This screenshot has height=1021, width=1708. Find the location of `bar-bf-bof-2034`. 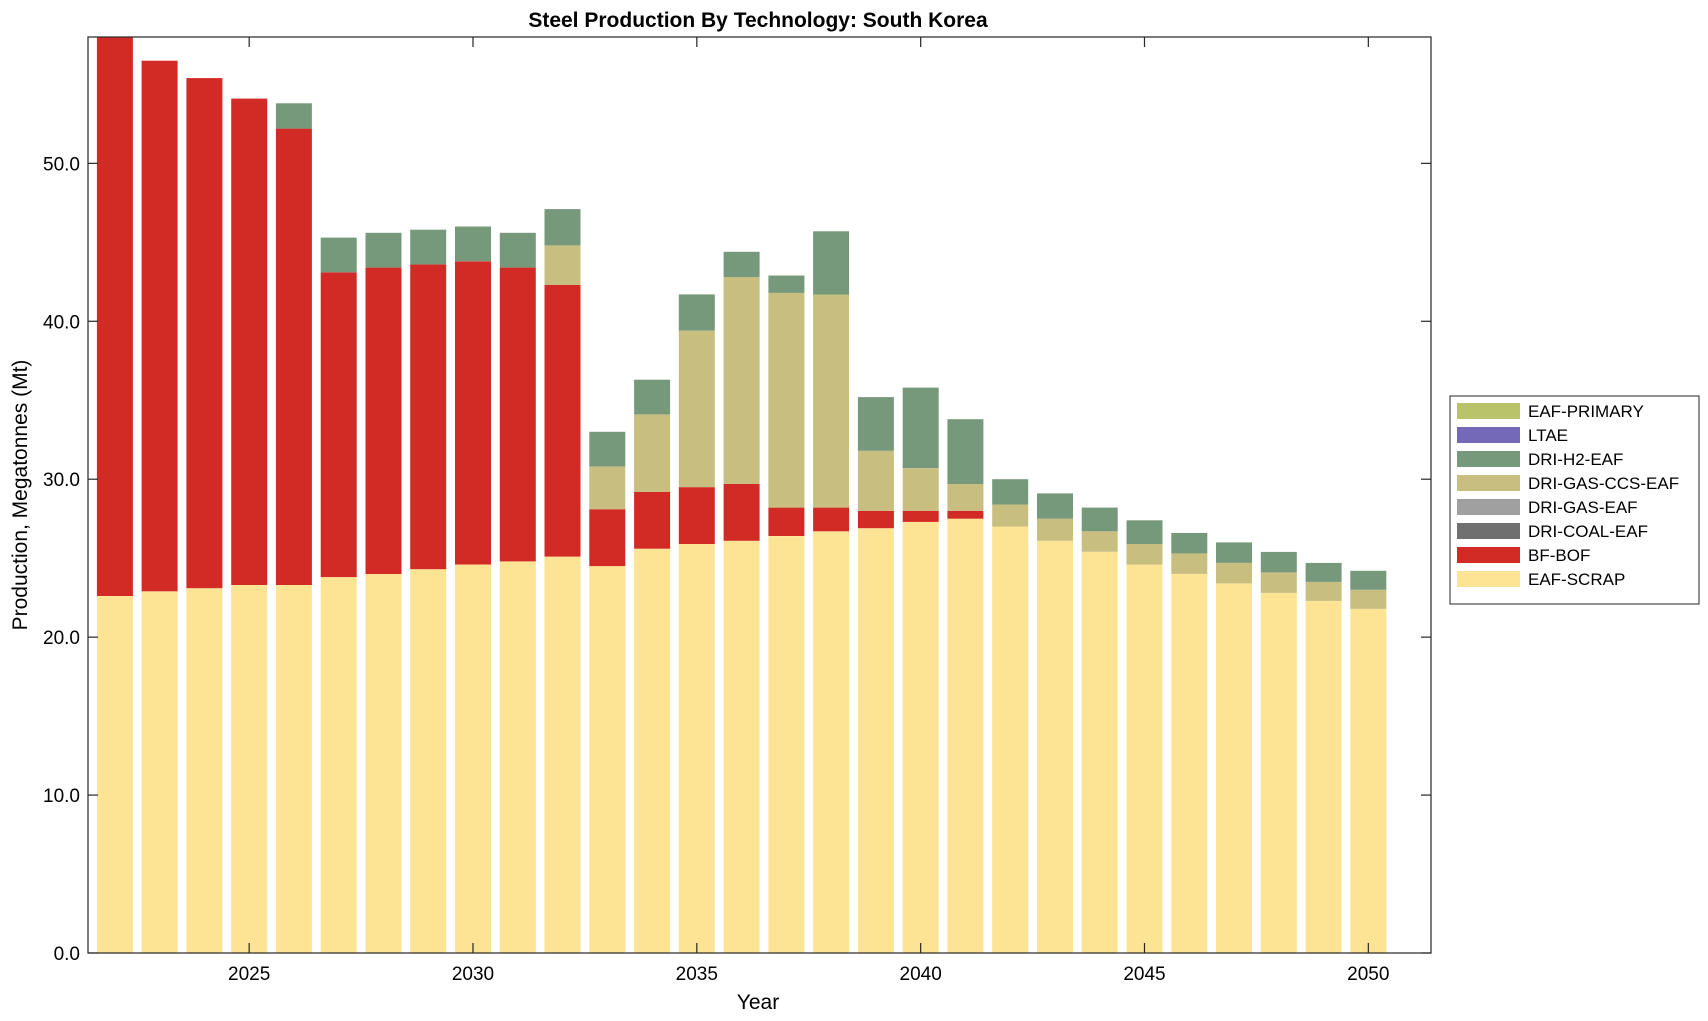

bar-bf-bof-2034 is located at coordinates (652, 520).